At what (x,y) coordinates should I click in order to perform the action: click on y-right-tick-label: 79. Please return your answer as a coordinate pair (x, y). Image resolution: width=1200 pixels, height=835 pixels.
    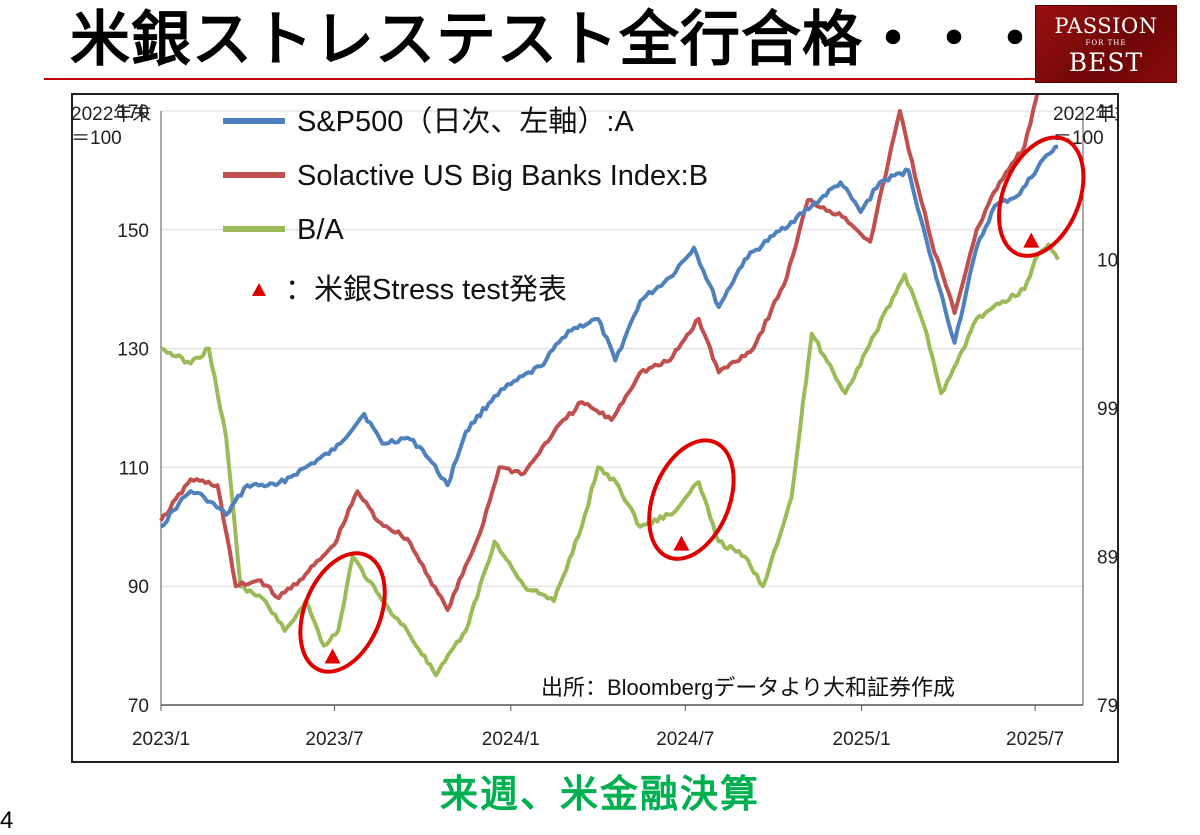
    Looking at the image, I should click on (1107, 706).